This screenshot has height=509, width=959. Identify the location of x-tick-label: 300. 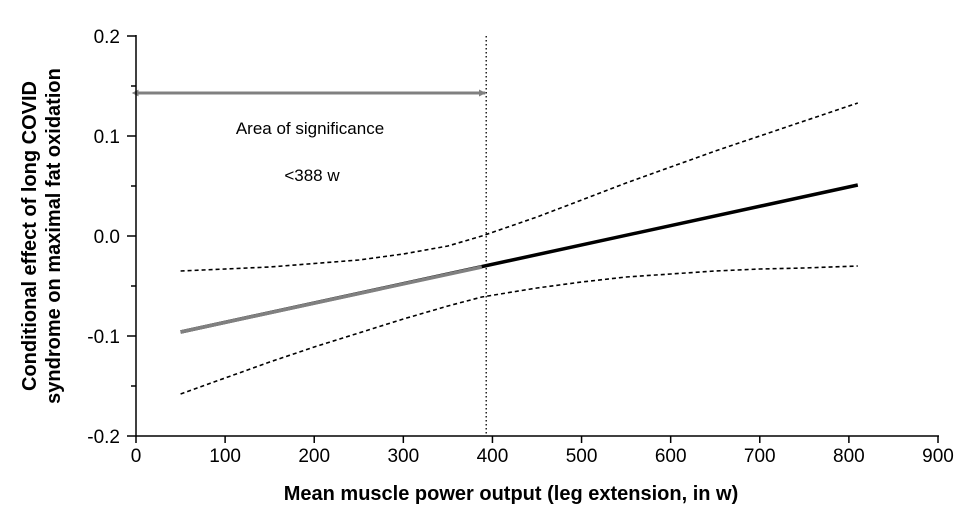
(403, 456).